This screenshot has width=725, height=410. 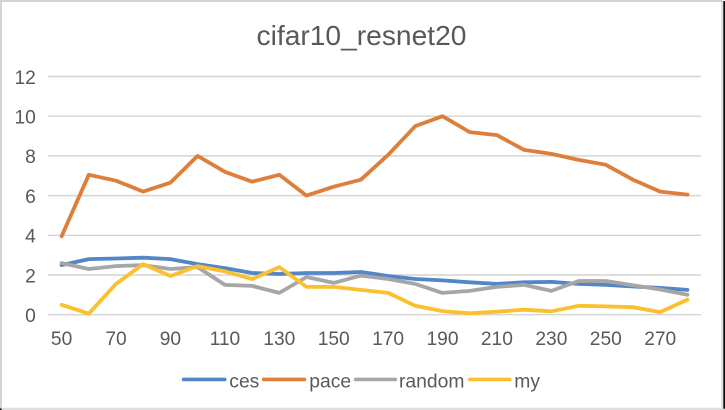 What do you see at coordinates (334, 339) in the screenshot?
I see `svg-text: 150` at bounding box center [334, 339].